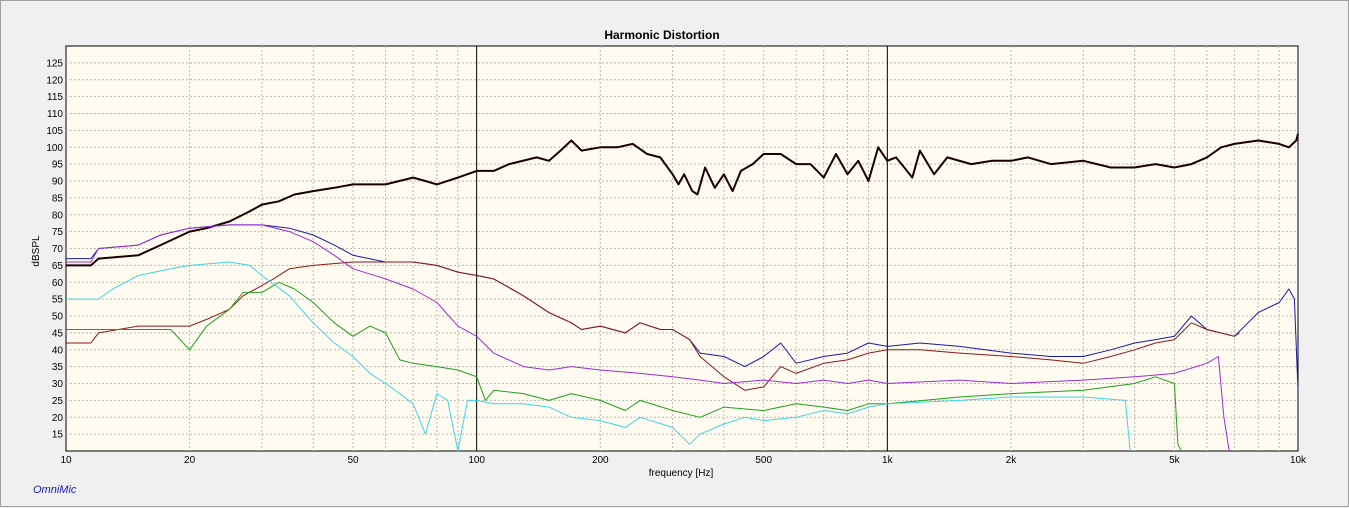 The height and width of the screenshot is (508, 1349). Describe the element at coordinates (763, 460) in the screenshot. I see `x-tick-label: 500` at that location.